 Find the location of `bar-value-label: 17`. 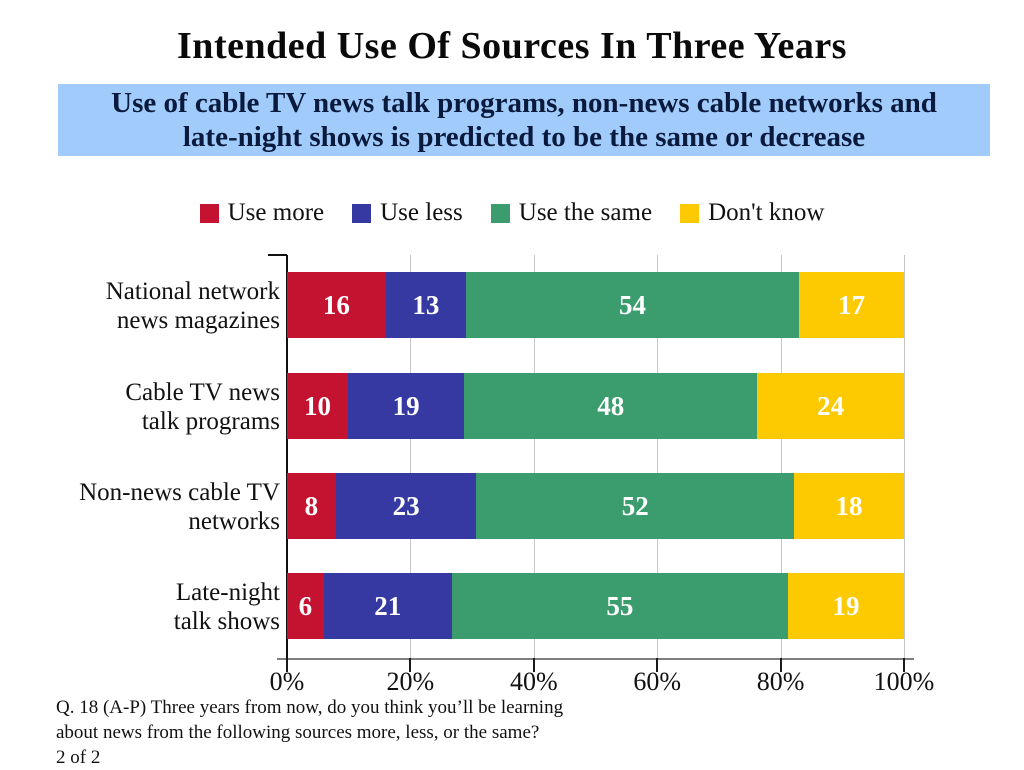

bar-value-label: 17 is located at coordinates (852, 304).